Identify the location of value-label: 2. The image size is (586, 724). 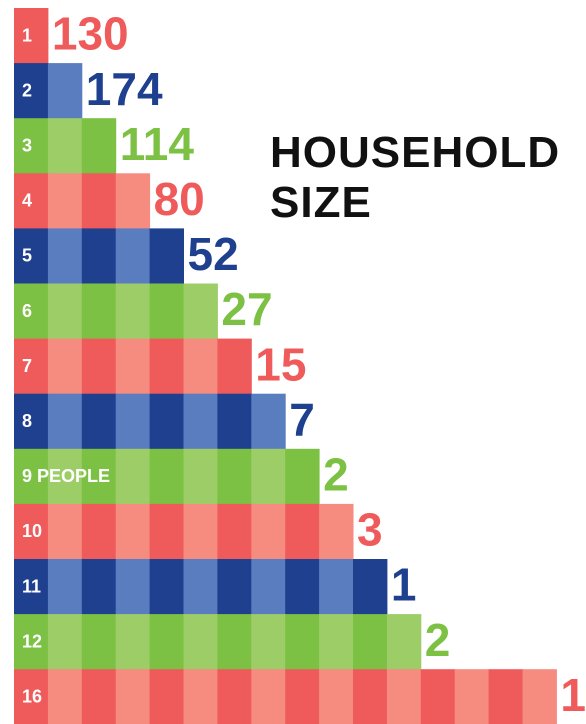
(336, 475).